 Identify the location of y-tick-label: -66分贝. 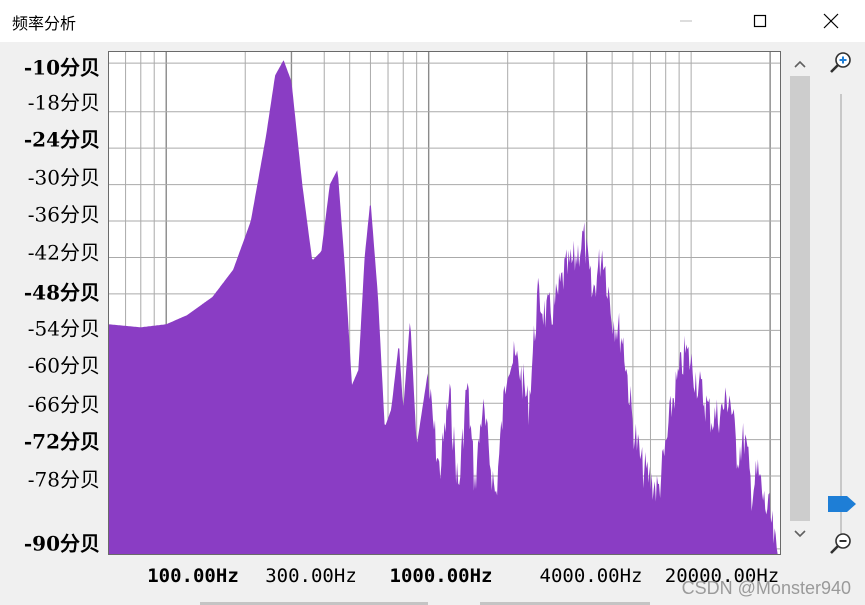
(63, 404).